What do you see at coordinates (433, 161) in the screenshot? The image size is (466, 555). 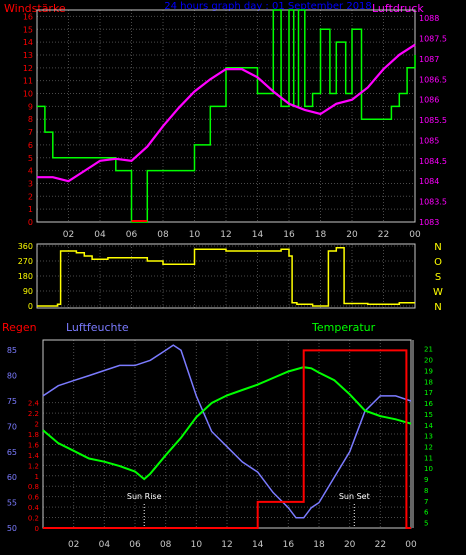 I see `pressure-tick-label: 1084.5` at bounding box center [433, 161].